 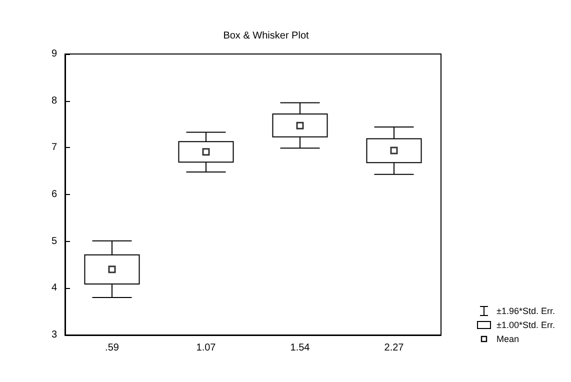 What do you see at coordinates (525, 311) in the screenshot?
I see `legend-label: ±1.96*Std. Err.` at bounding box center [525, 311].